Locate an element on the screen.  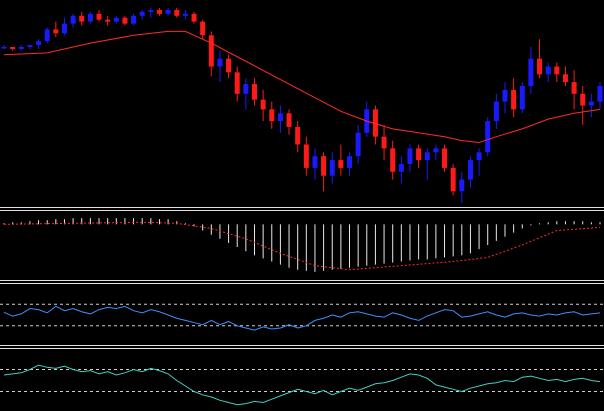
oscillator-1-panel is located at coordinates (302, 317).